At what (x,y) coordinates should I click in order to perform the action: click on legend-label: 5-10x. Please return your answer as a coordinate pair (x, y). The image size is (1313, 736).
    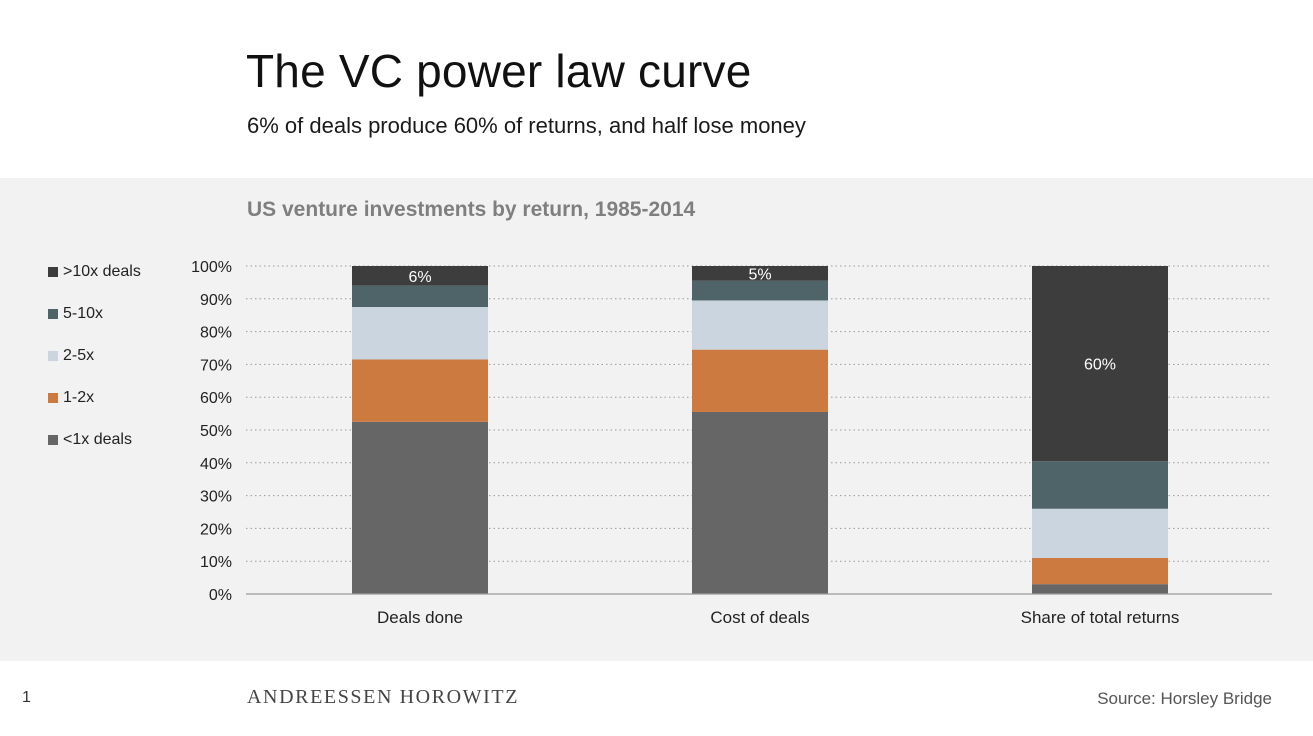
    Looking at the image, I should click on (83, 313).